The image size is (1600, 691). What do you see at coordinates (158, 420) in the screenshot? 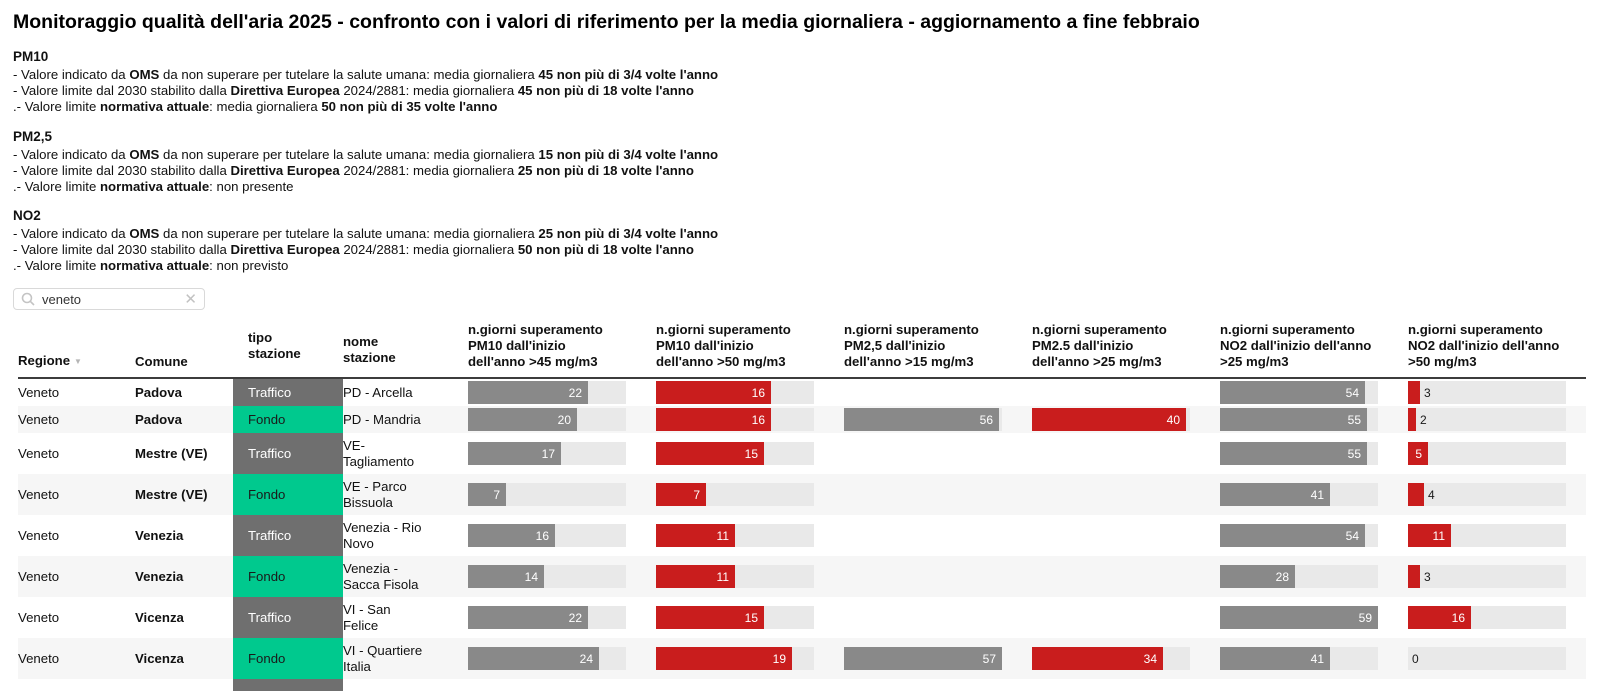
I see `comune-cell: Padova` at bounding box center [158, 420].